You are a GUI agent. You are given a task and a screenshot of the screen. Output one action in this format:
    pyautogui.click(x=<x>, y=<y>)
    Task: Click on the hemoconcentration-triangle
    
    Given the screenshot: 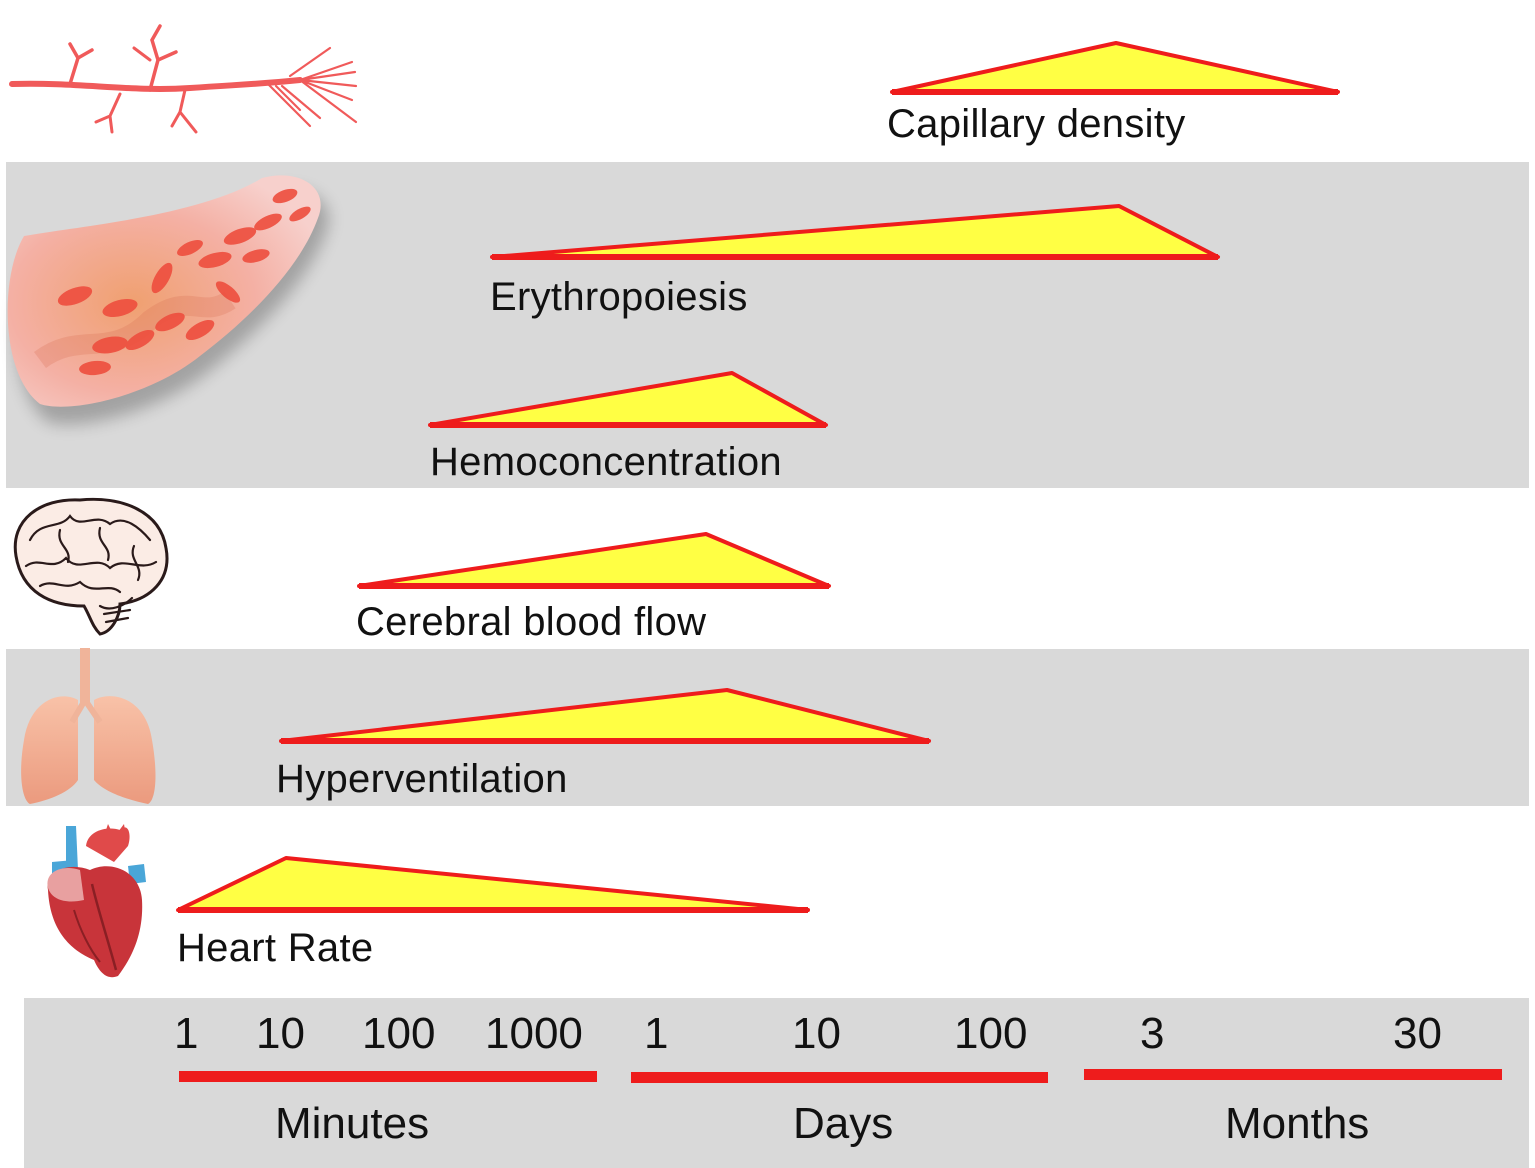 What is the action you would take?
    pyautogui.click(x=628, y=399)
    